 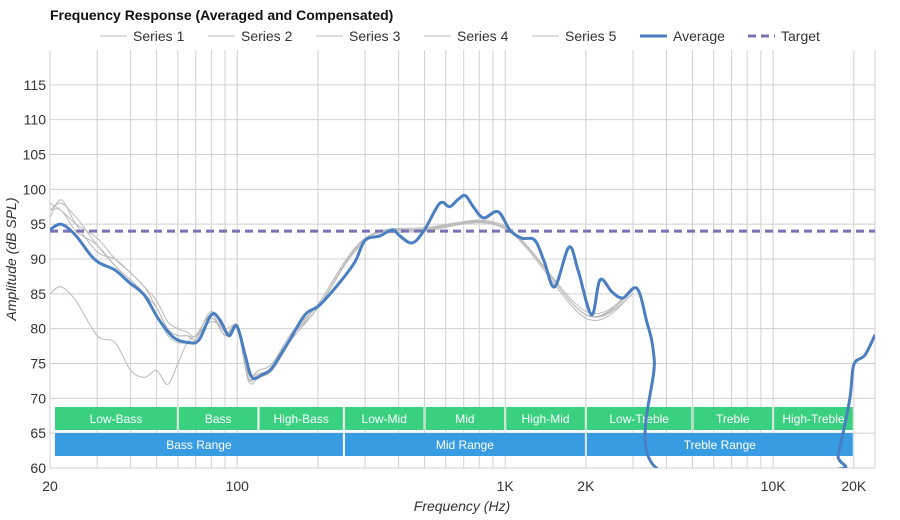 What do you see at coordinates (800, 36) in the screenshot?
I see `legend-label: Target` at bounding box center [800, 36].